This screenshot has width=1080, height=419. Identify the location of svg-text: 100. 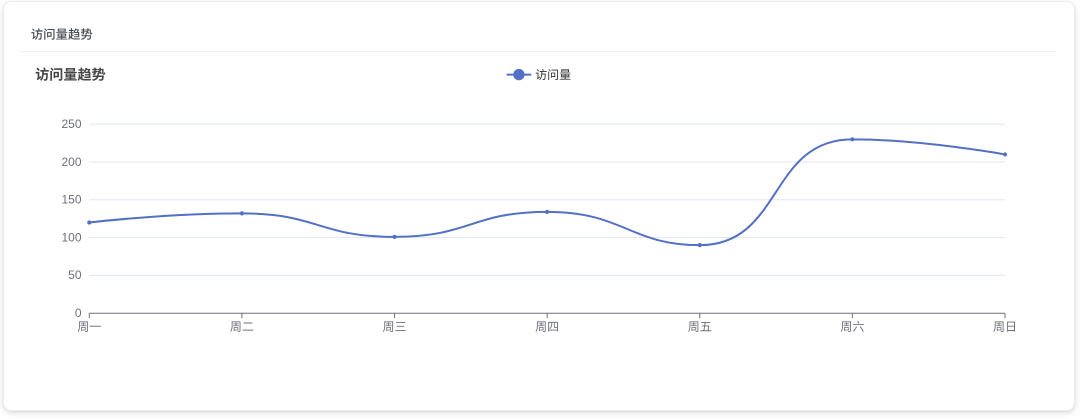
(71, 237).